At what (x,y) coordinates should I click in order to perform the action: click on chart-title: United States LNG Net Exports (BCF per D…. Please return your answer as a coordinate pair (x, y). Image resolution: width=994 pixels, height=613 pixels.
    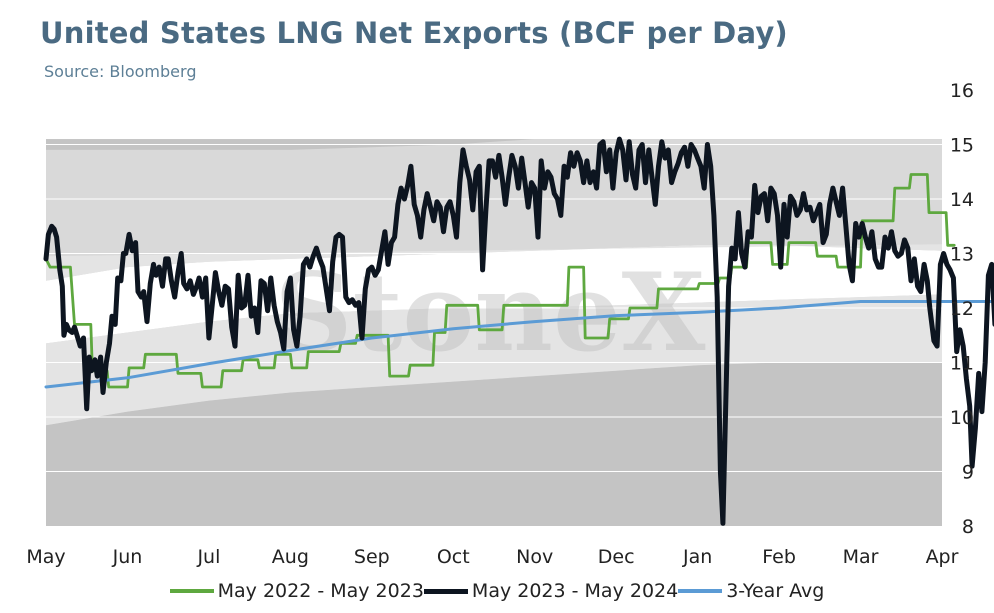
    Looking at the image, I should click on (414, 33).